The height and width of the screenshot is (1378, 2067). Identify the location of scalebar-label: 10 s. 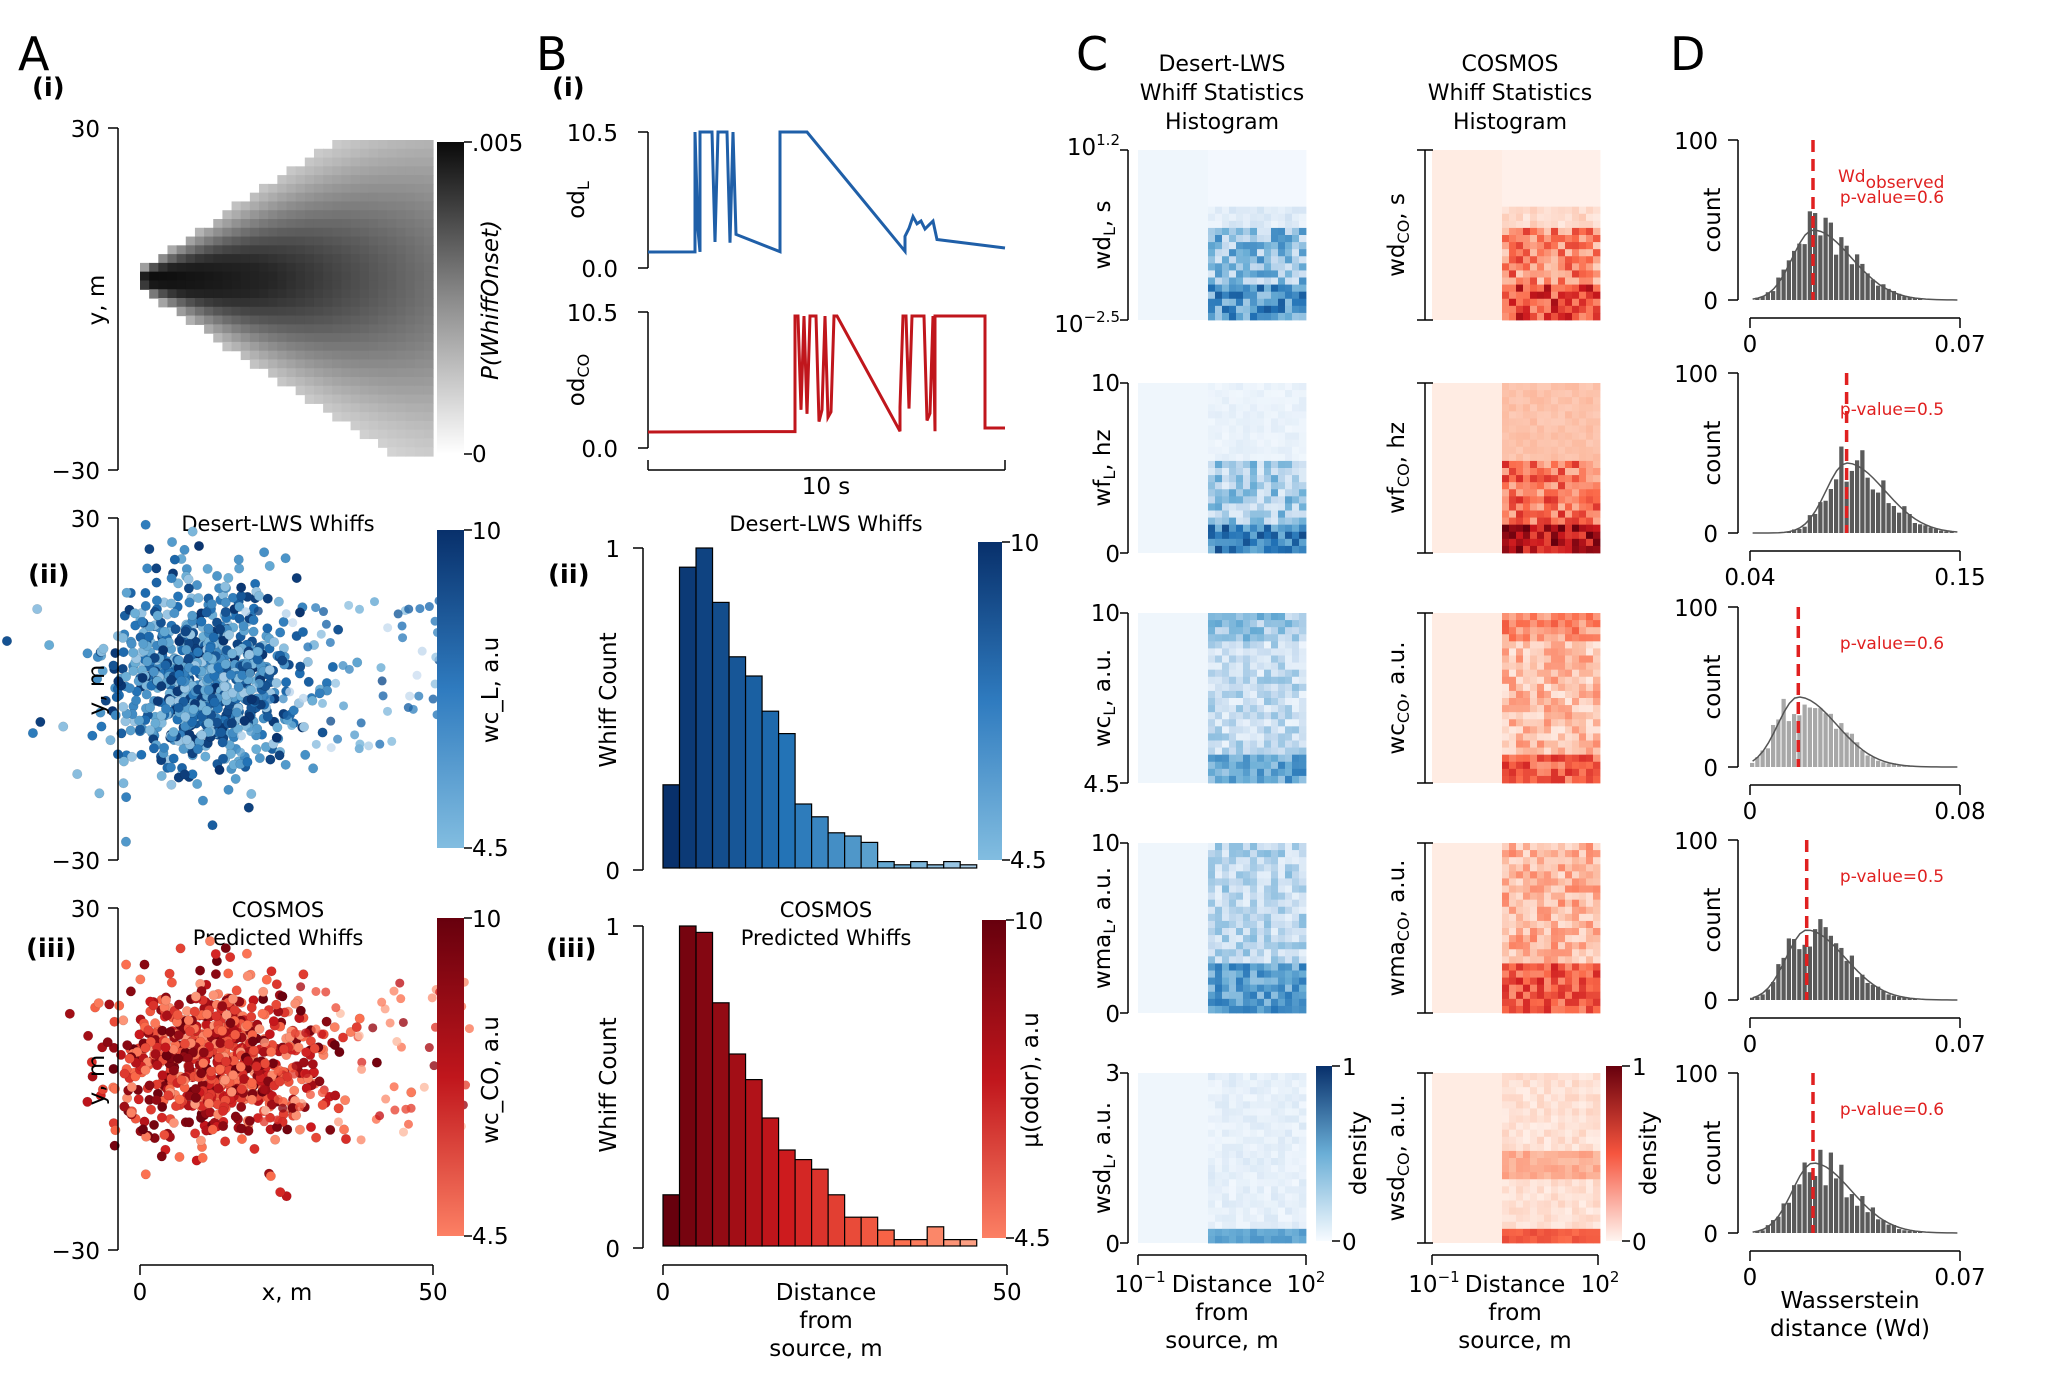
(826, 487).